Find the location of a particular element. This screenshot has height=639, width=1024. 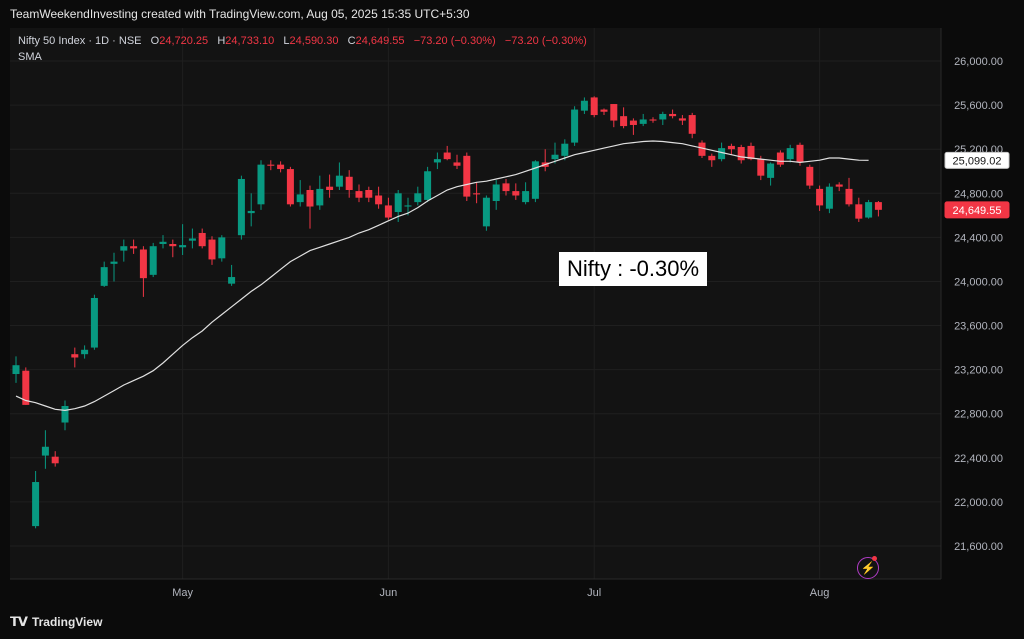

sma-price-label: 25,099.02 is located at coordinates (977, 160).